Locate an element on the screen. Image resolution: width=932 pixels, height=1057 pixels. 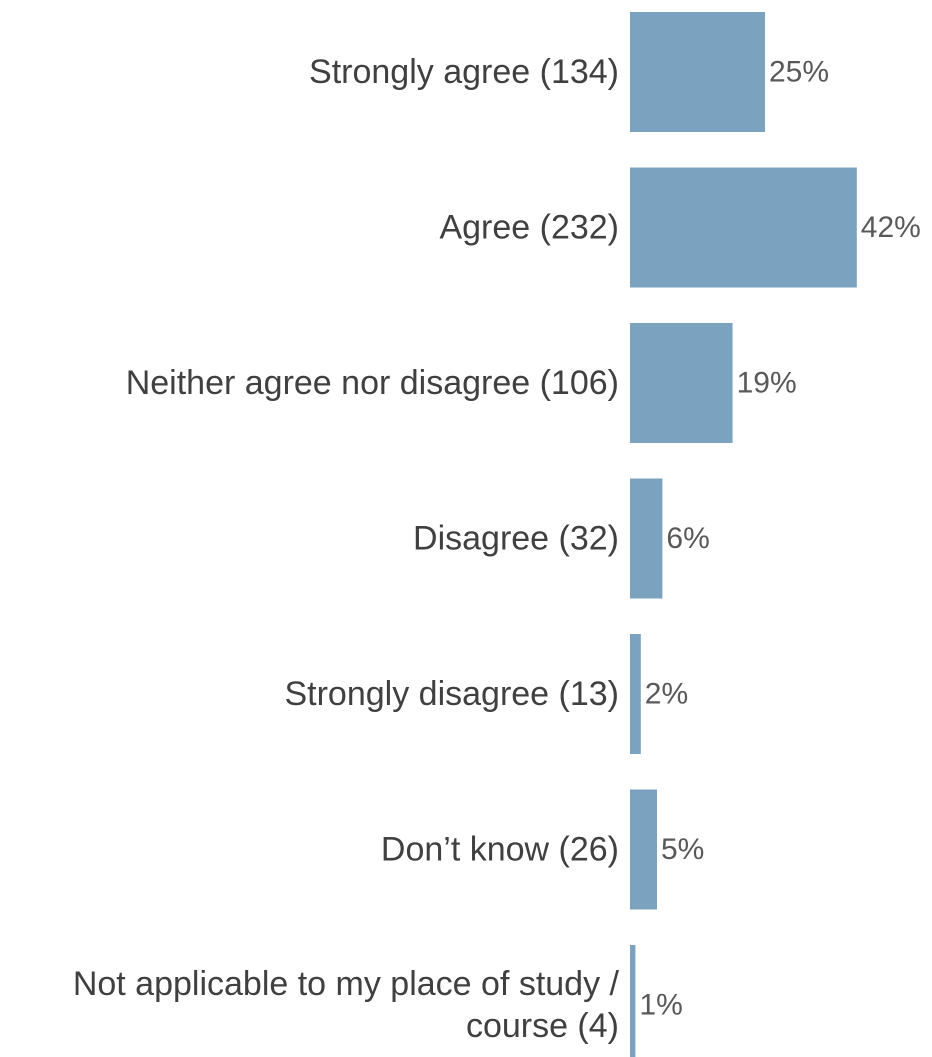
category-label: Disagree (32) is located at coordinates (516, 539).